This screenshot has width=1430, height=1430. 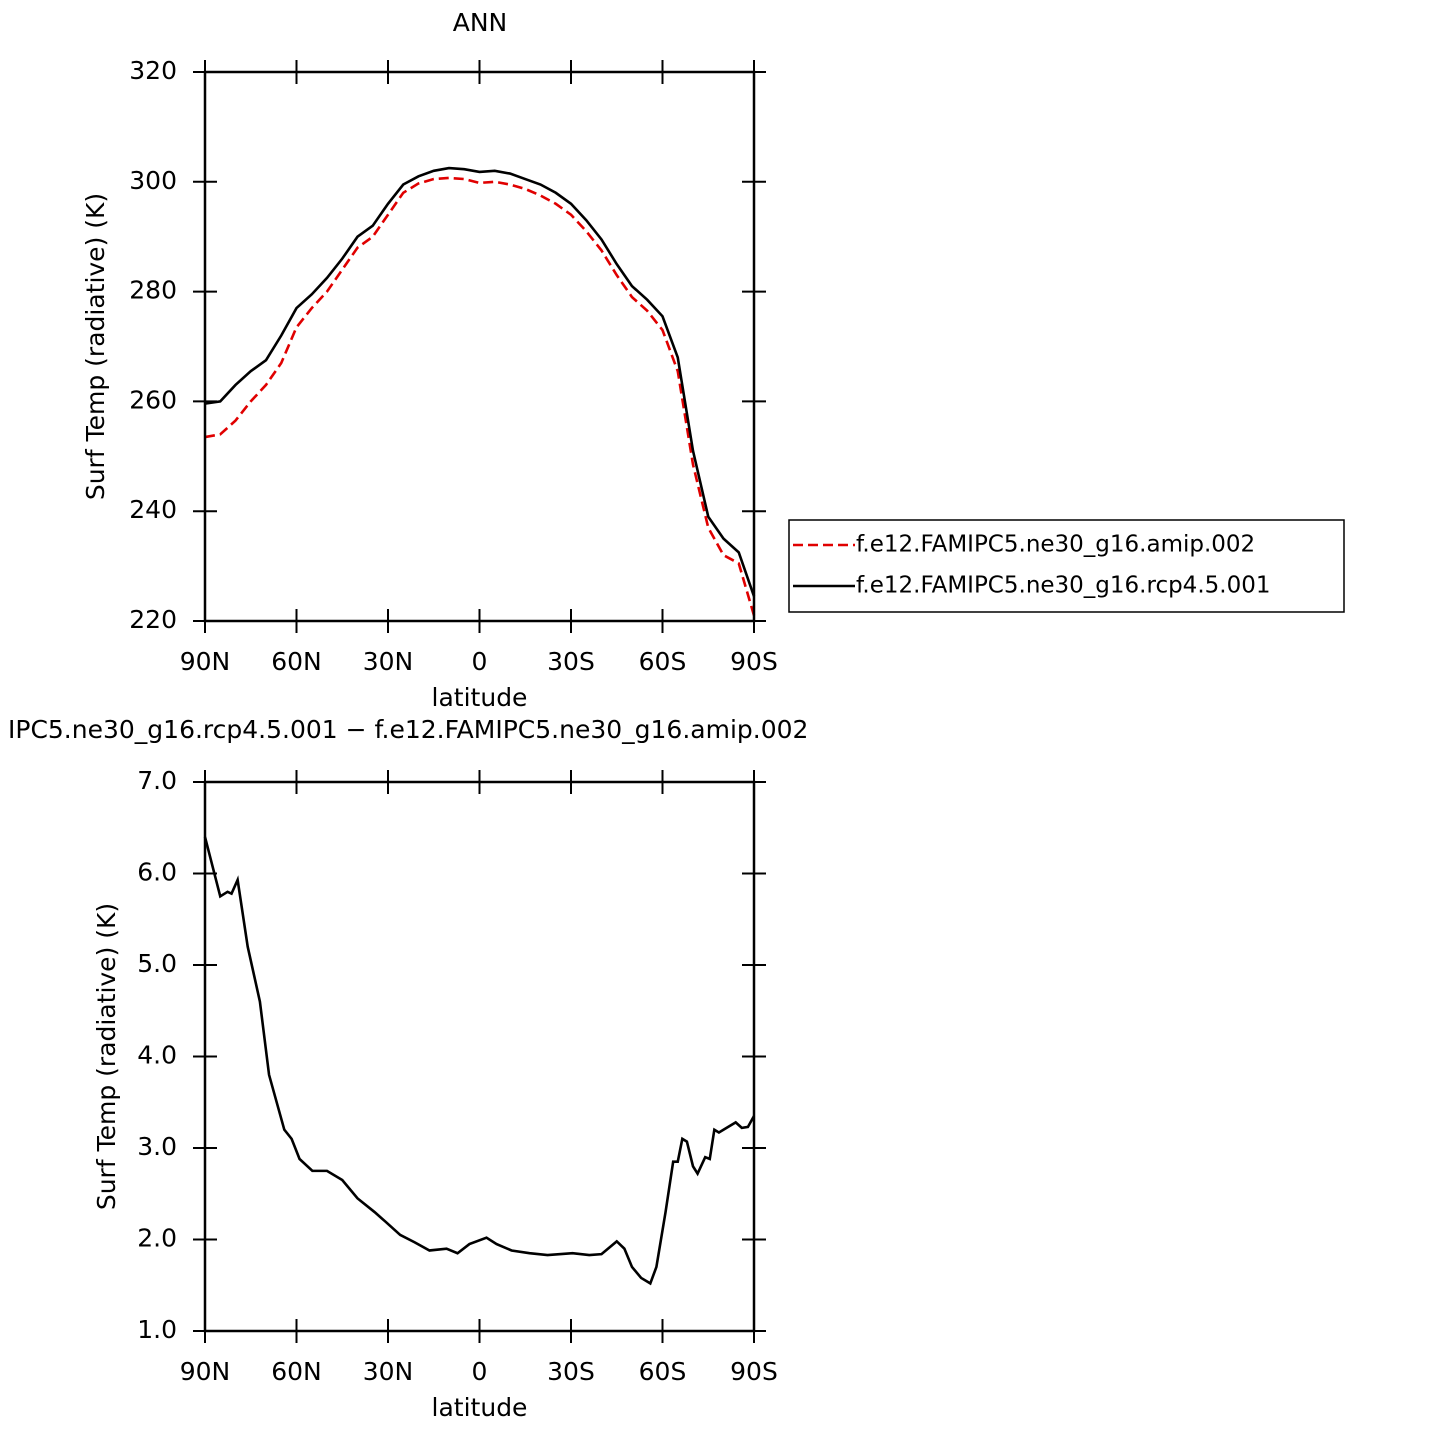 What do you see at coordinates (153, 70) in the screenshot?
I see `y-tick-label: 320` at bounding box center [153, 70].